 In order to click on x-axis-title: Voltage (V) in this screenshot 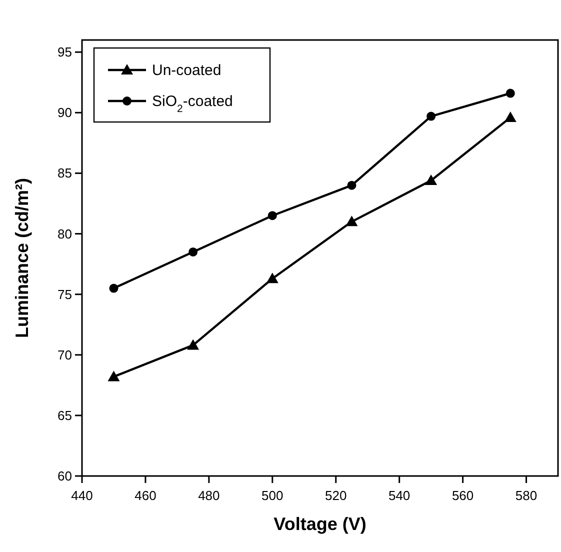, I will do `click(320, 524)`.